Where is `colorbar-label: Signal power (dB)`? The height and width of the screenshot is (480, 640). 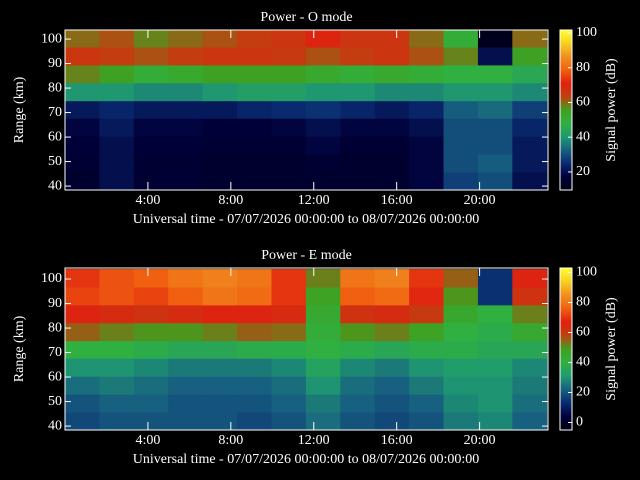 colorbar-label: Signal power (dB) is located at coordinates (611, 349).